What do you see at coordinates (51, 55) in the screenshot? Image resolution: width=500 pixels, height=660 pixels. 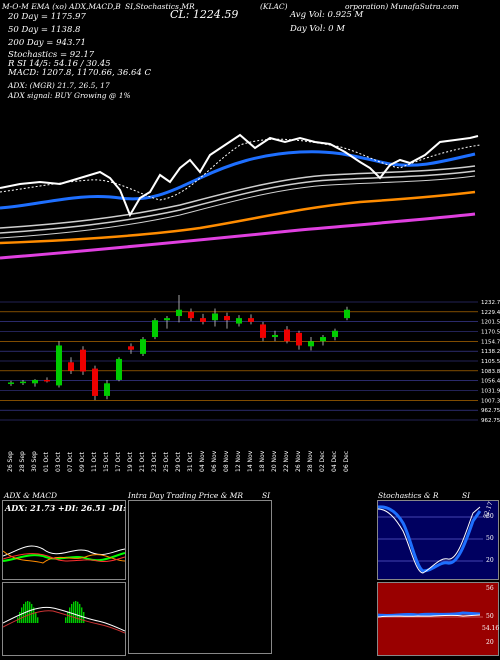 I see `stochastics-readout: Stochastics = 92.17` at bounding box center [51, 55].